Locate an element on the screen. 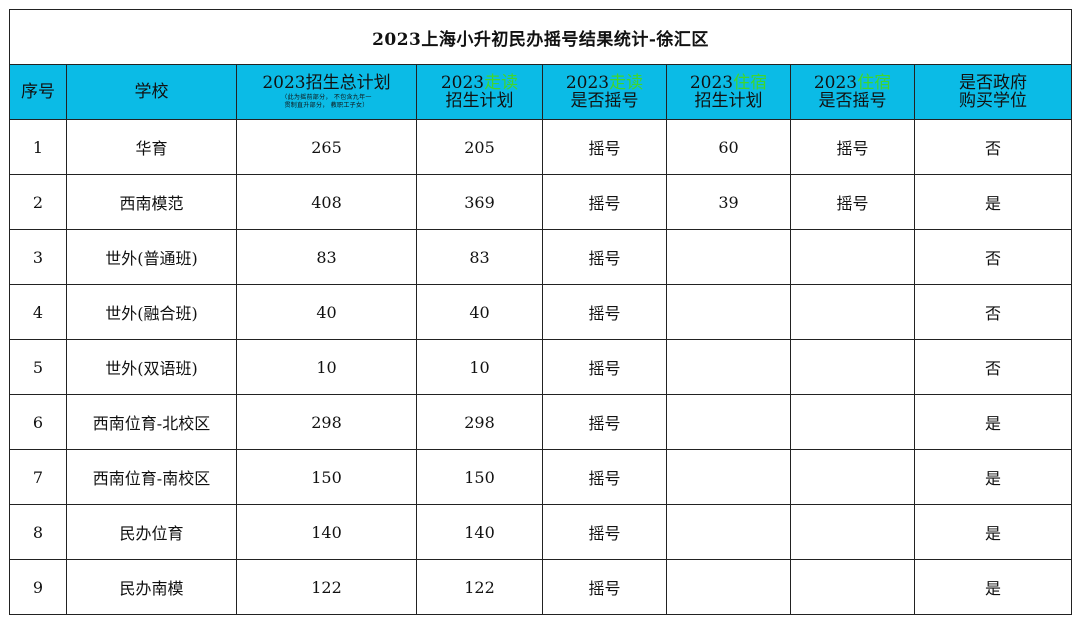  cell-seq: 3 is located at coordinates (38, 257).